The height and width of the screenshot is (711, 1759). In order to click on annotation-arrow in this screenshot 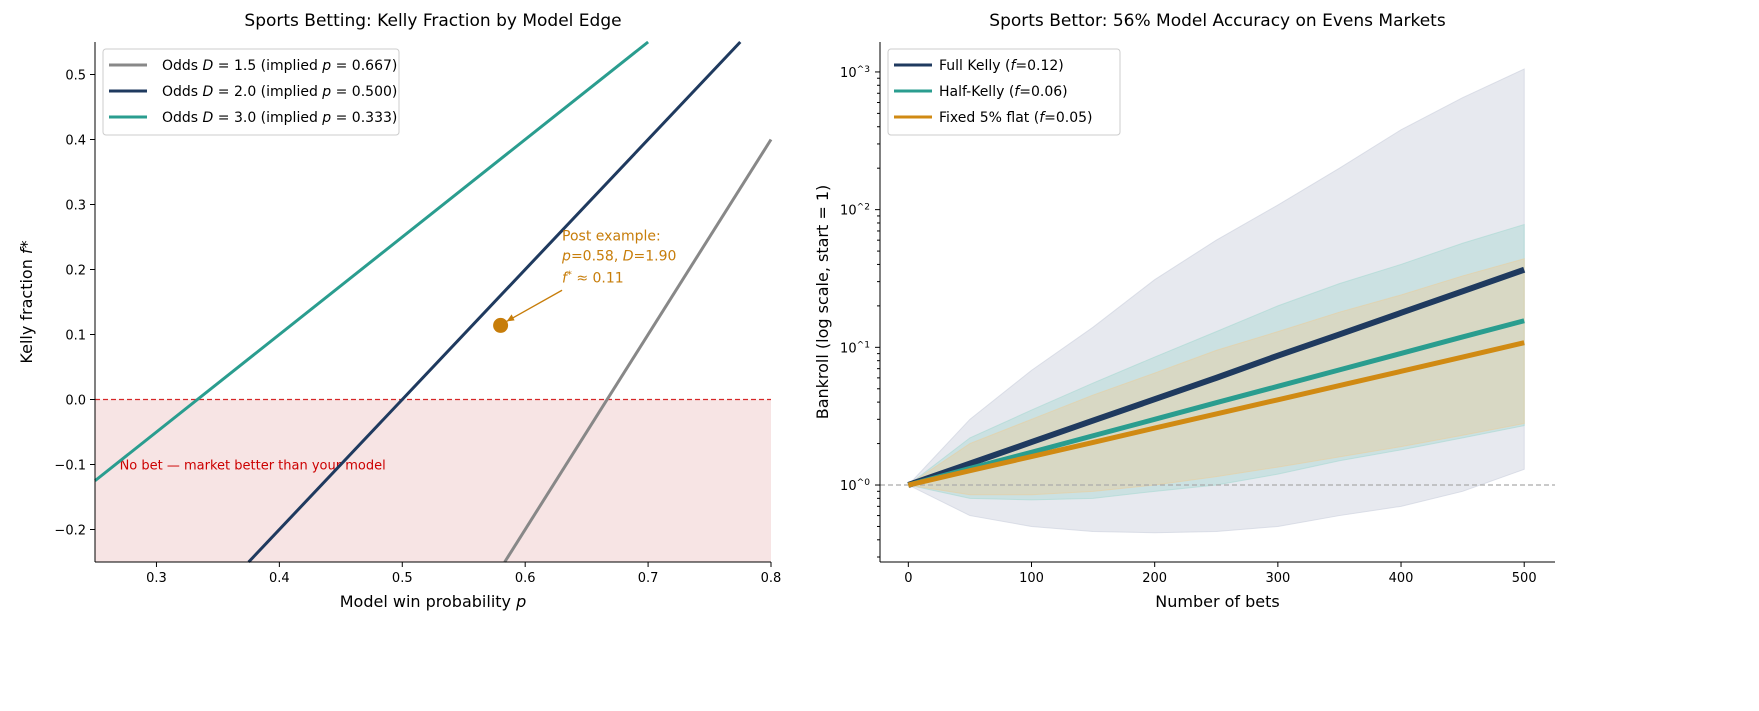, I will do `click(534, 305)`.